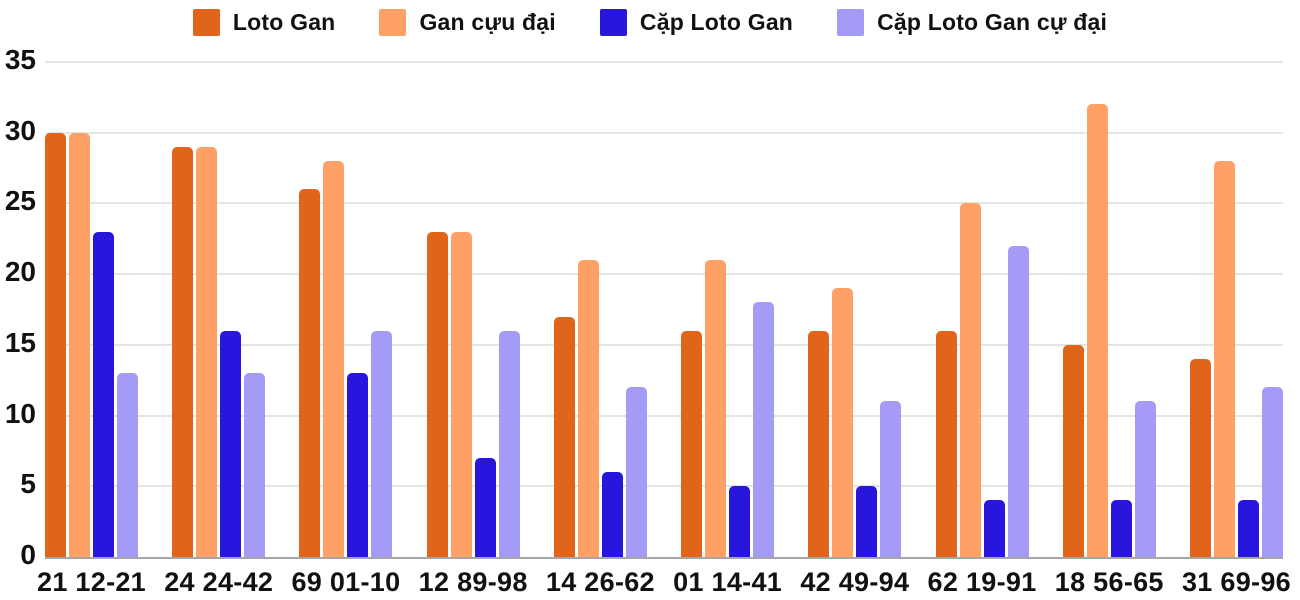 This screenshot has width=1300, height=600. I want to click on bar-group: 21 12-21, so click(91, 329).